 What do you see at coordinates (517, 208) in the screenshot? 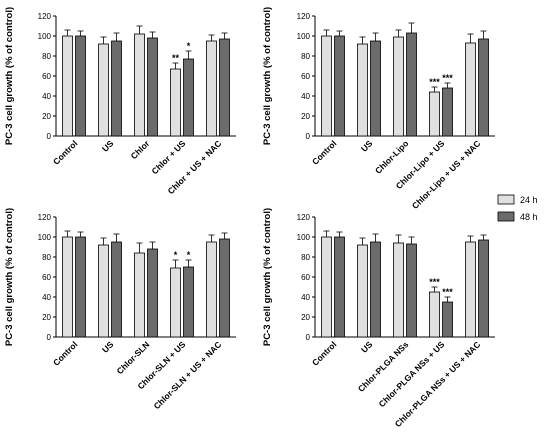
I see `legend: 24 h 48 h` at bounding box center [517, 208].